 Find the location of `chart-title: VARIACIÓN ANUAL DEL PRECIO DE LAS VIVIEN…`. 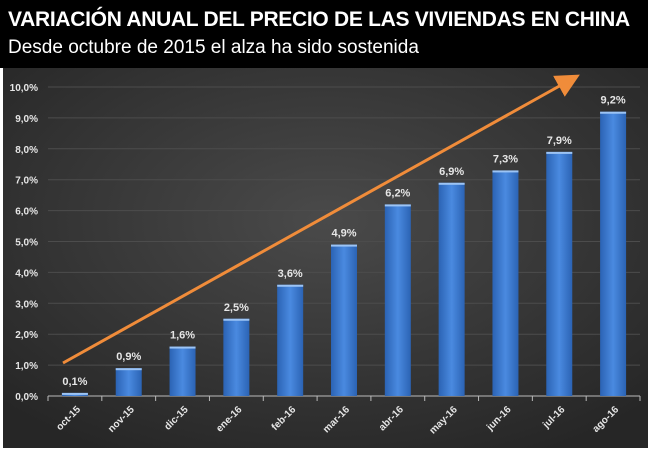

chart-title: VARIACIÓN ANUAL DEL PRECIO DE LAS VIVIEN… is located at coordinates (319, 19).